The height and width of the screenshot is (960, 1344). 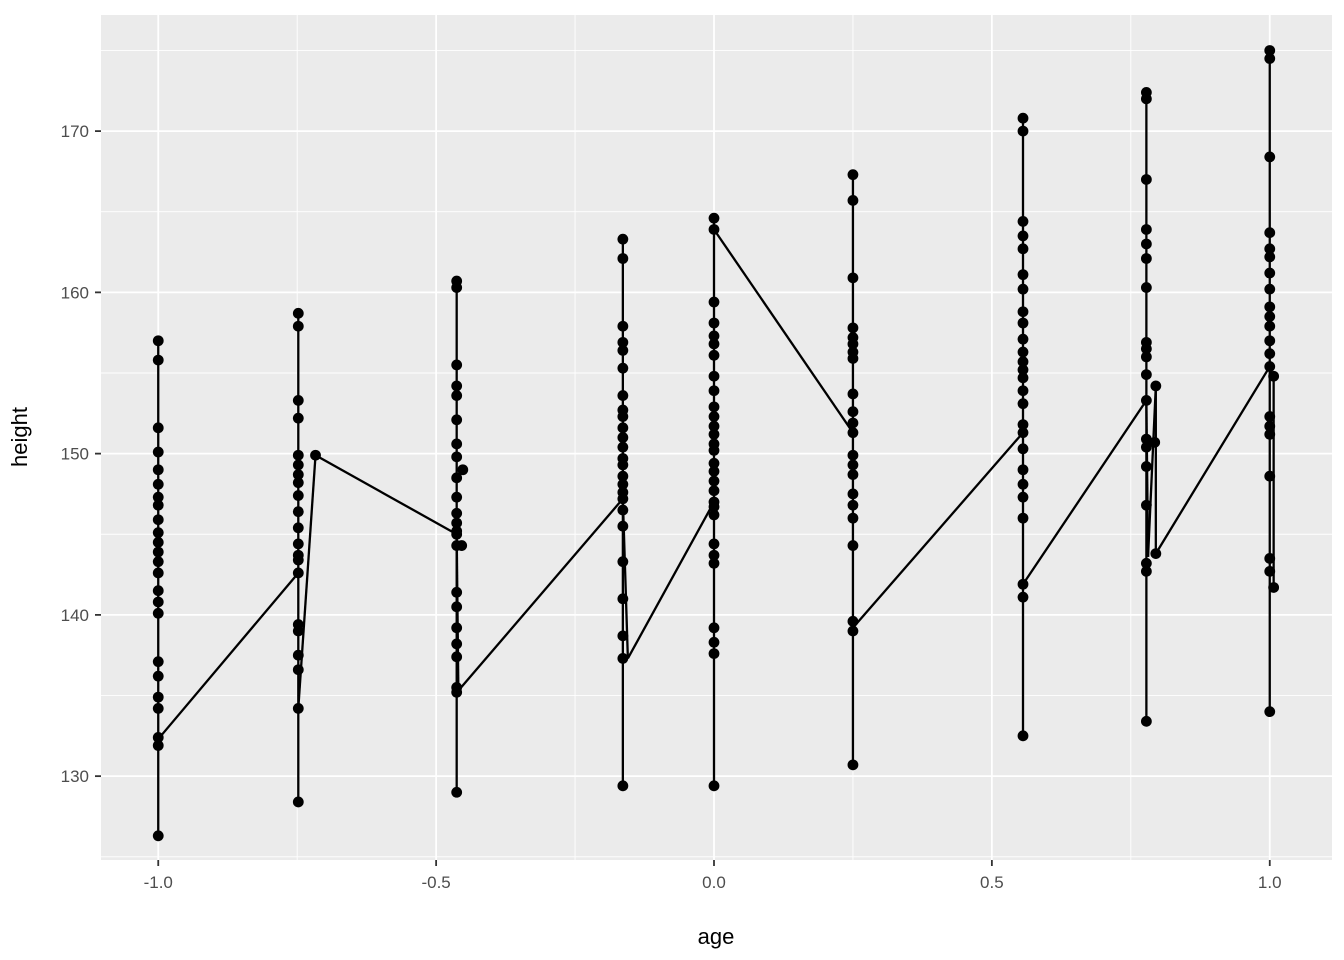 What do you see at coordinates (992, 882) in the screenshot?
I see `svg-text: 0.5` at bounding box center [992, 882].